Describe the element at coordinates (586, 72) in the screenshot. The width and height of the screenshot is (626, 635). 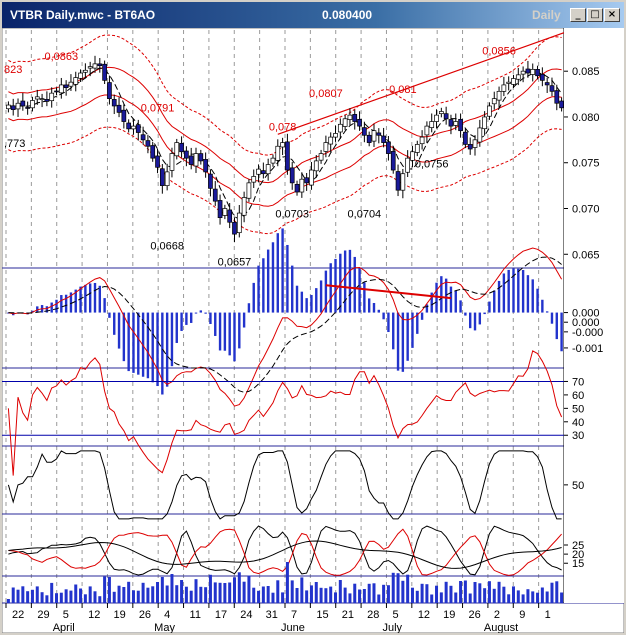
I see `axis-tick-label: 0.085` at that location.